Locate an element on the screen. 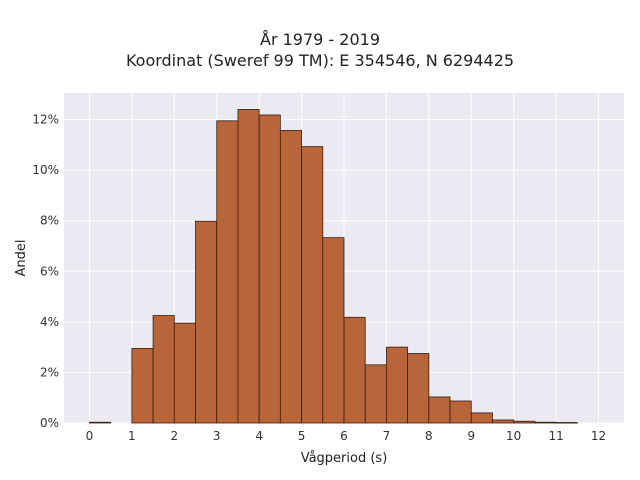 The image size is (640, 480). x-axis-label: Vågperiod (s) is located at coordinates (344, 458).